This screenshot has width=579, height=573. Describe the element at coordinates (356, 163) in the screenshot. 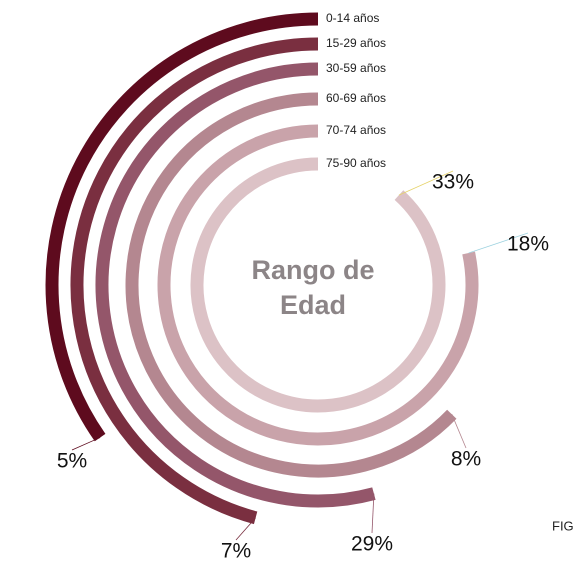

I see `legend-label: 75-90 años` at that location.